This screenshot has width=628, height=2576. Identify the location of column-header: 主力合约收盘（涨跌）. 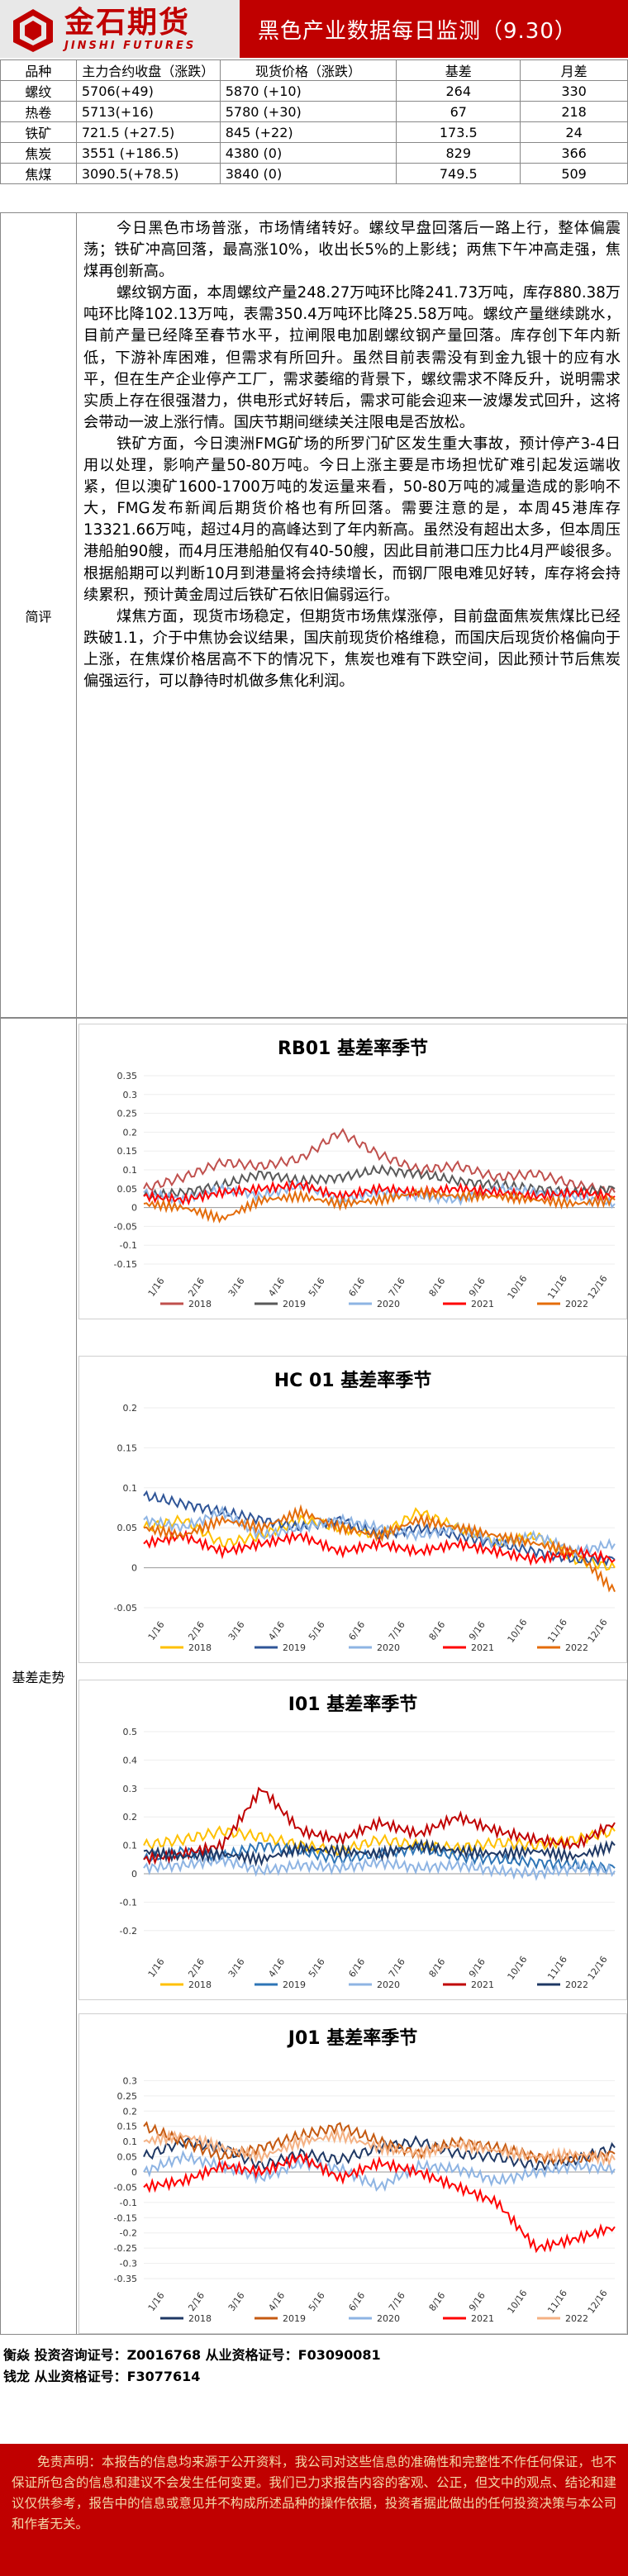
(148, 70).